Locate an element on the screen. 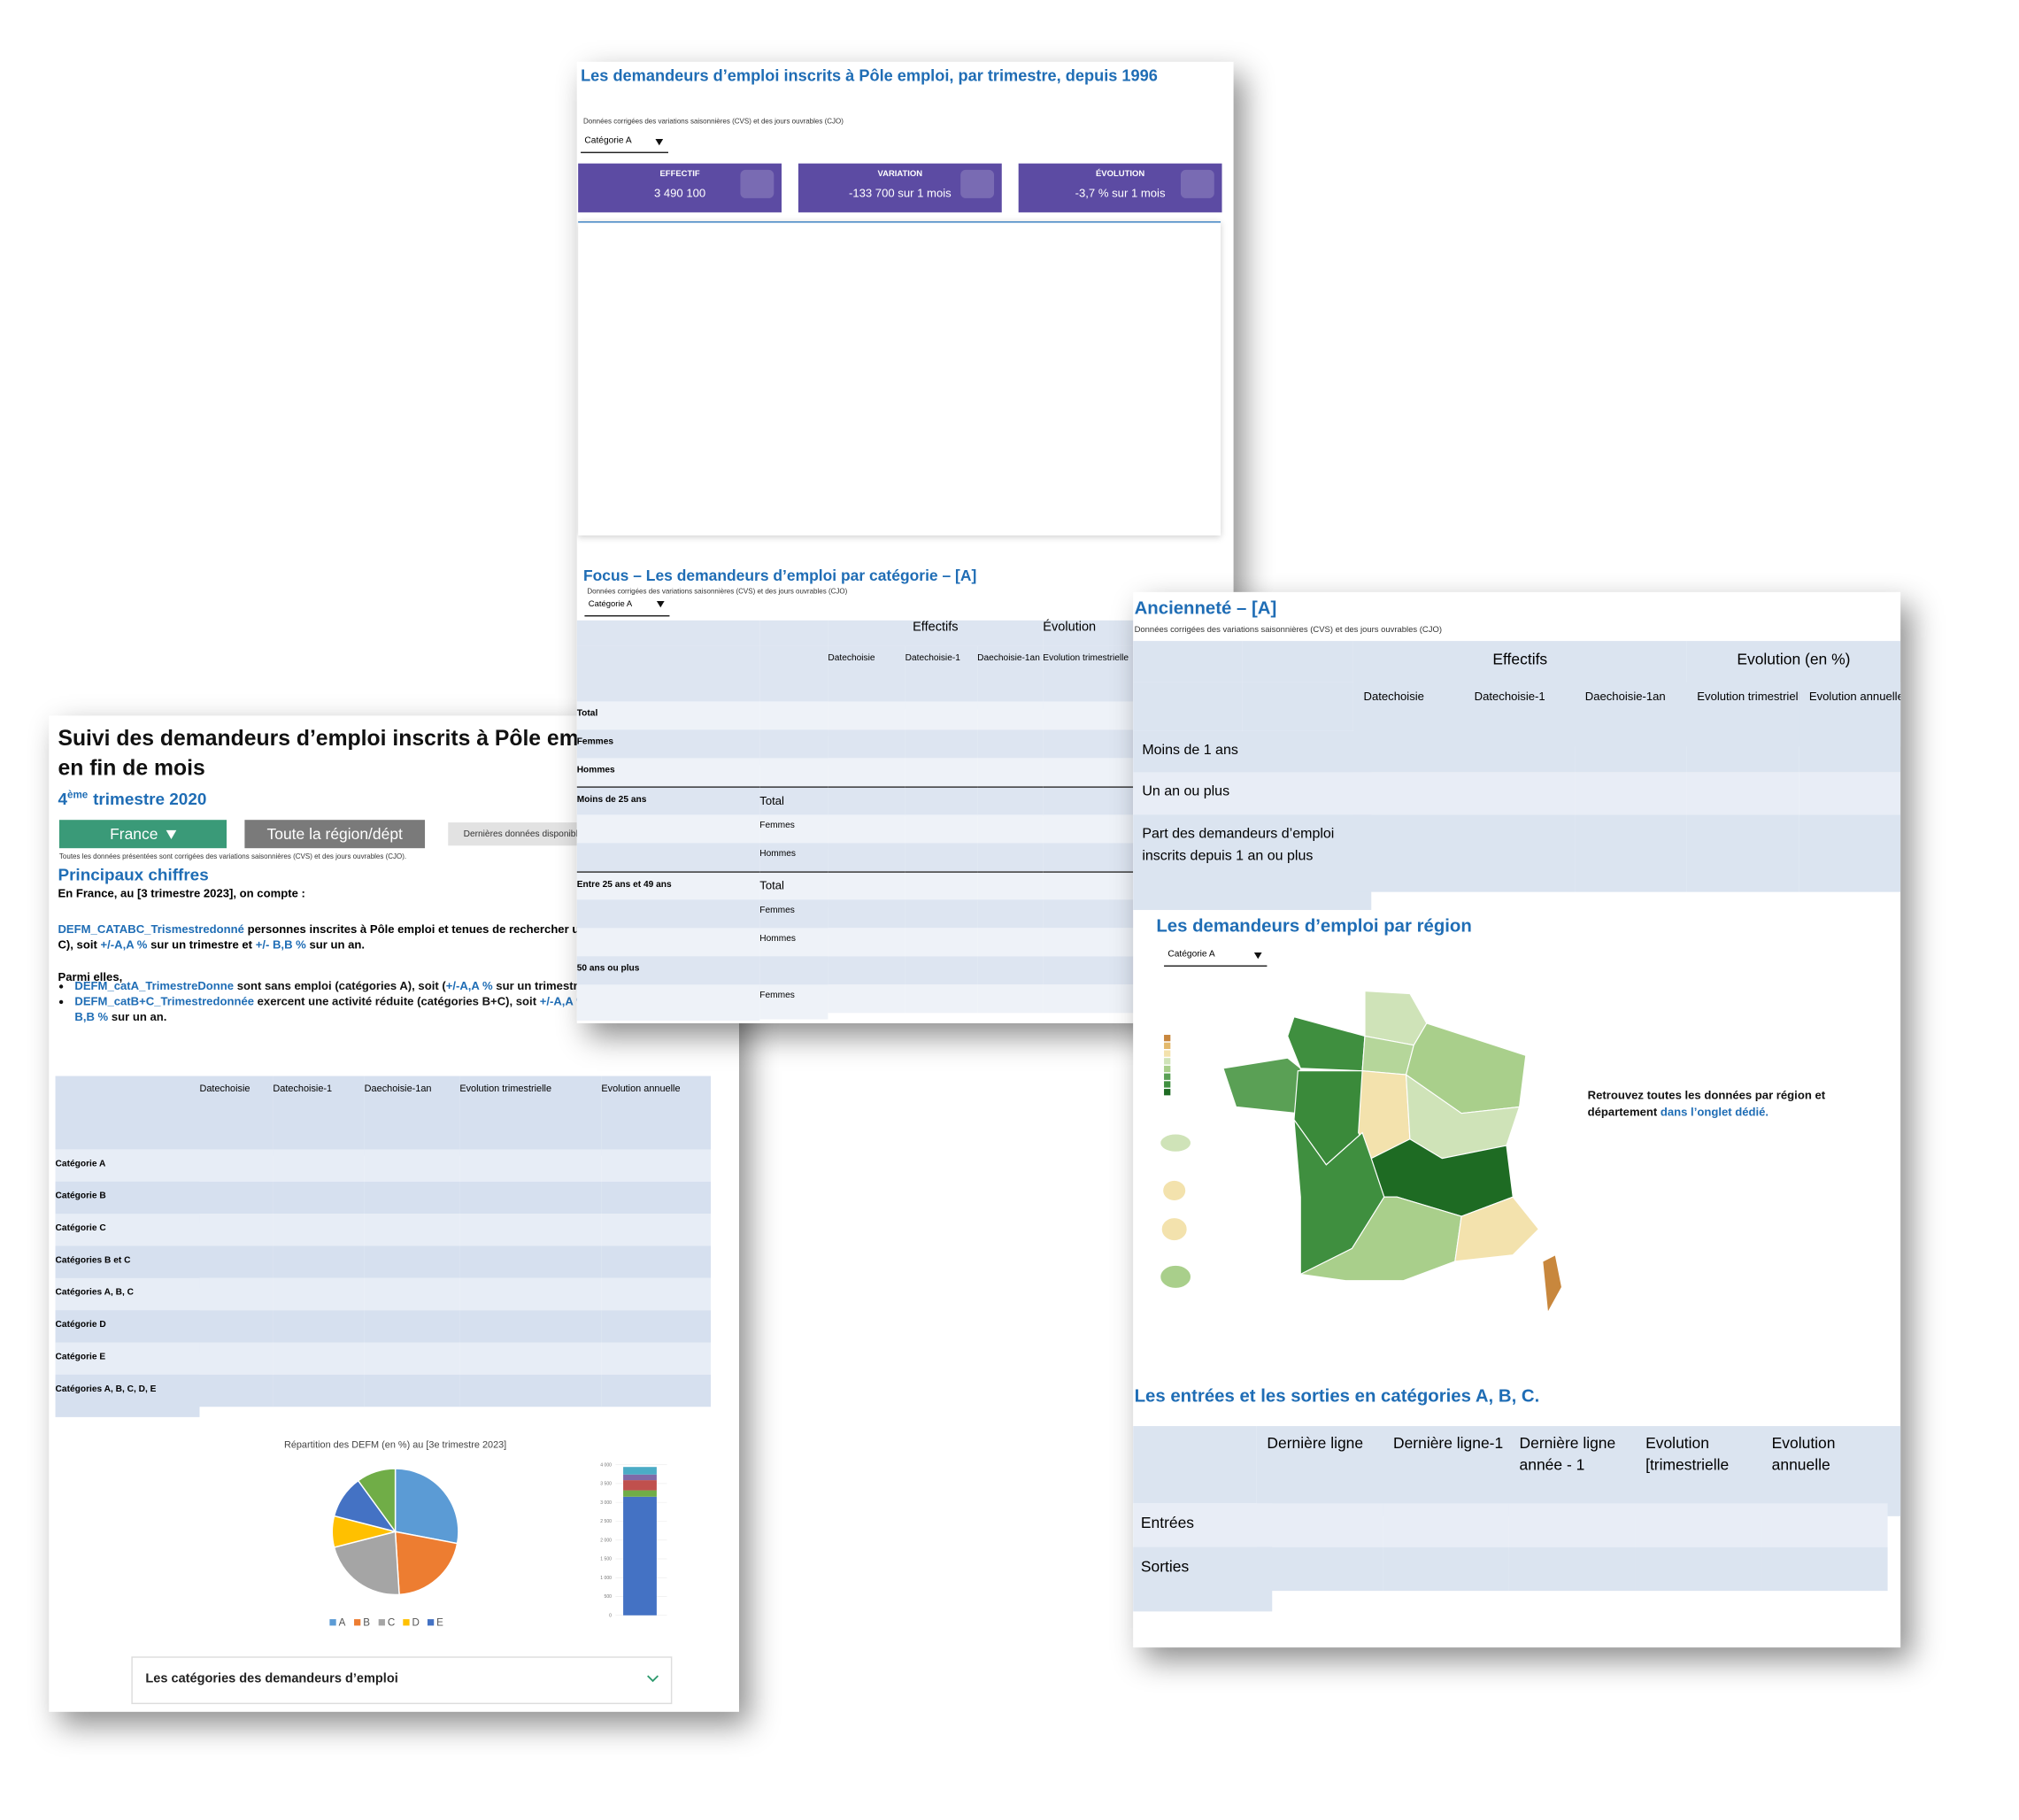  legend-label: E is located at coordinates (439, 1622).